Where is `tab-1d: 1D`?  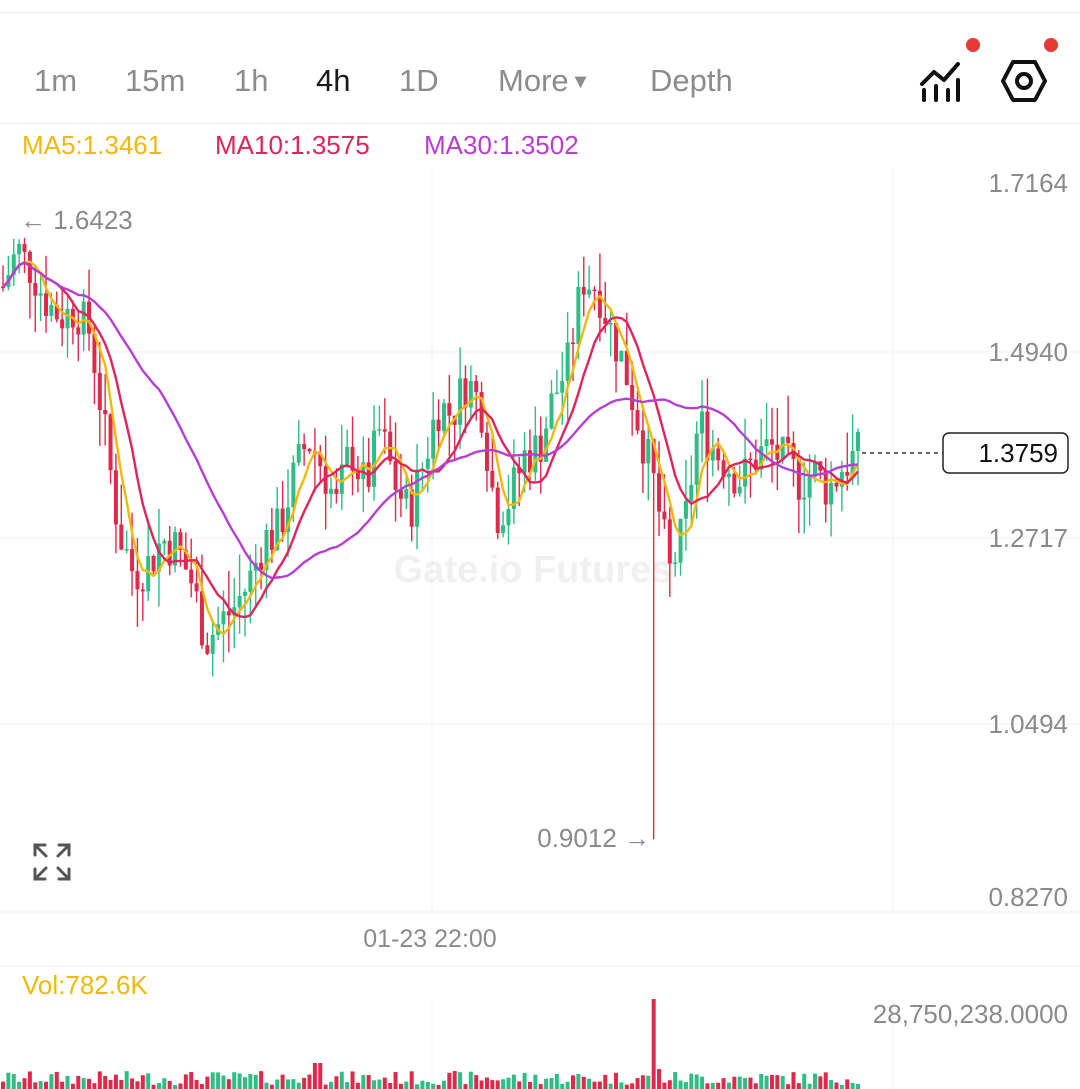
tab-1d: 1D is located at coordinates (419, 80).